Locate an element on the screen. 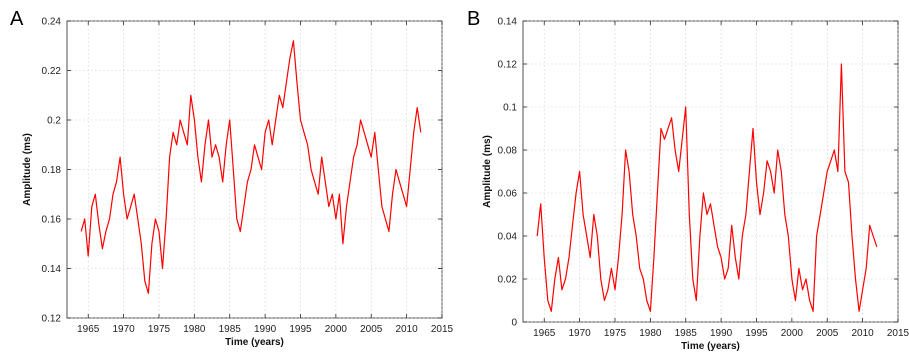  panel-a-letter: A is located at coordinates (17, 19).